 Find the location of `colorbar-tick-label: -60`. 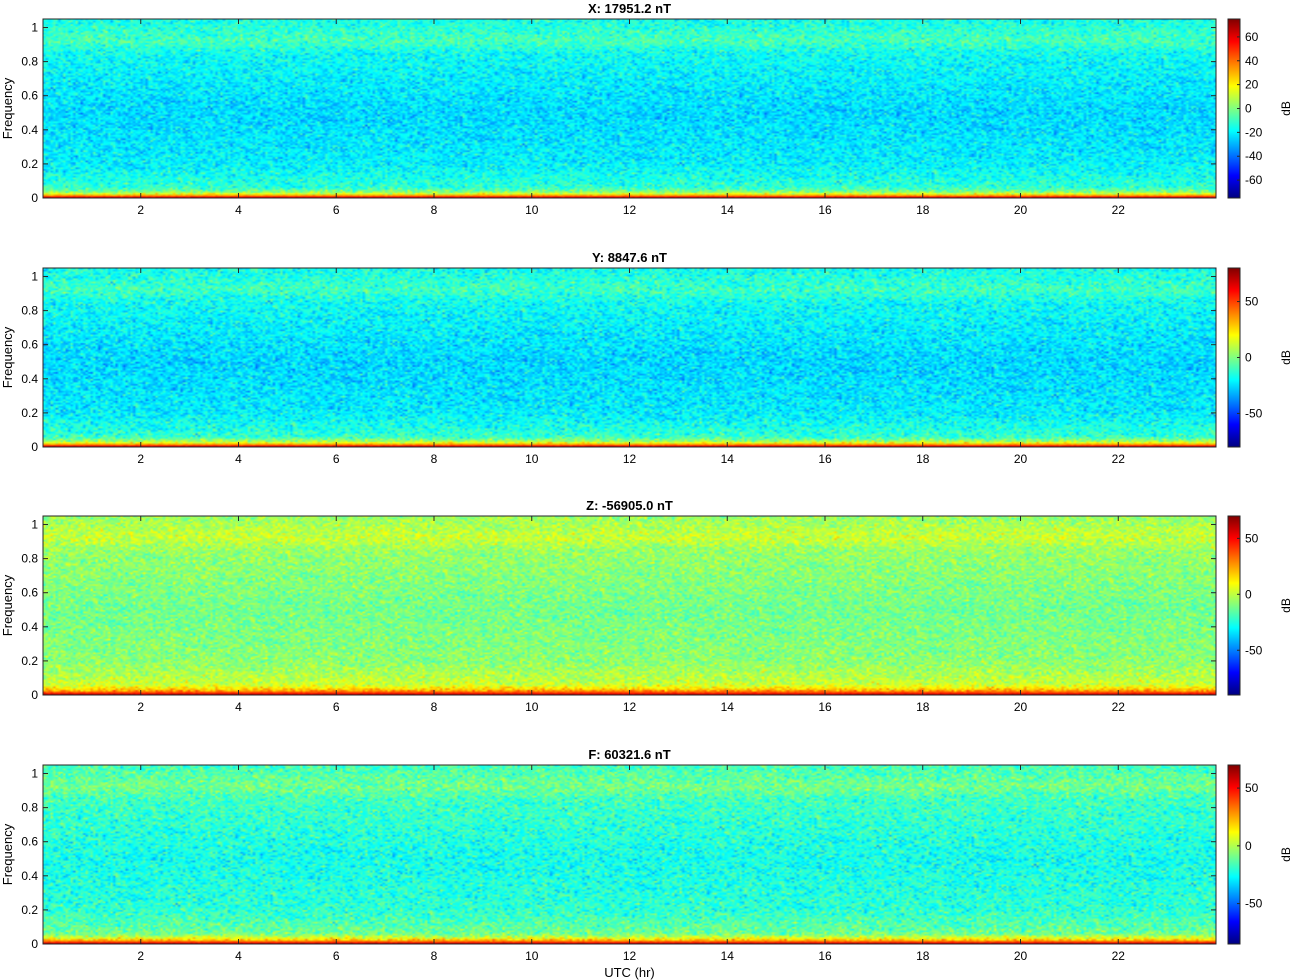

colorbar-tick-label: -60 is located at coordinates (1254, 180).